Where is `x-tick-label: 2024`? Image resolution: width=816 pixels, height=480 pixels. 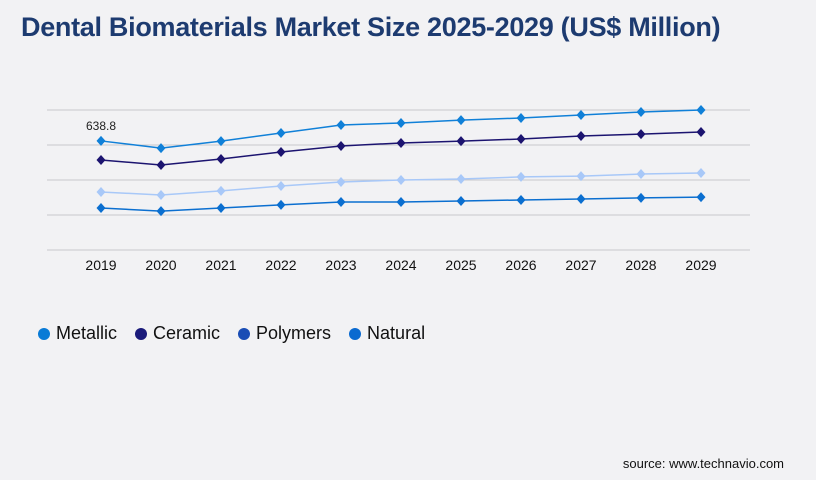 x-tick-label: 2024 is located at coordinates (400, 265).